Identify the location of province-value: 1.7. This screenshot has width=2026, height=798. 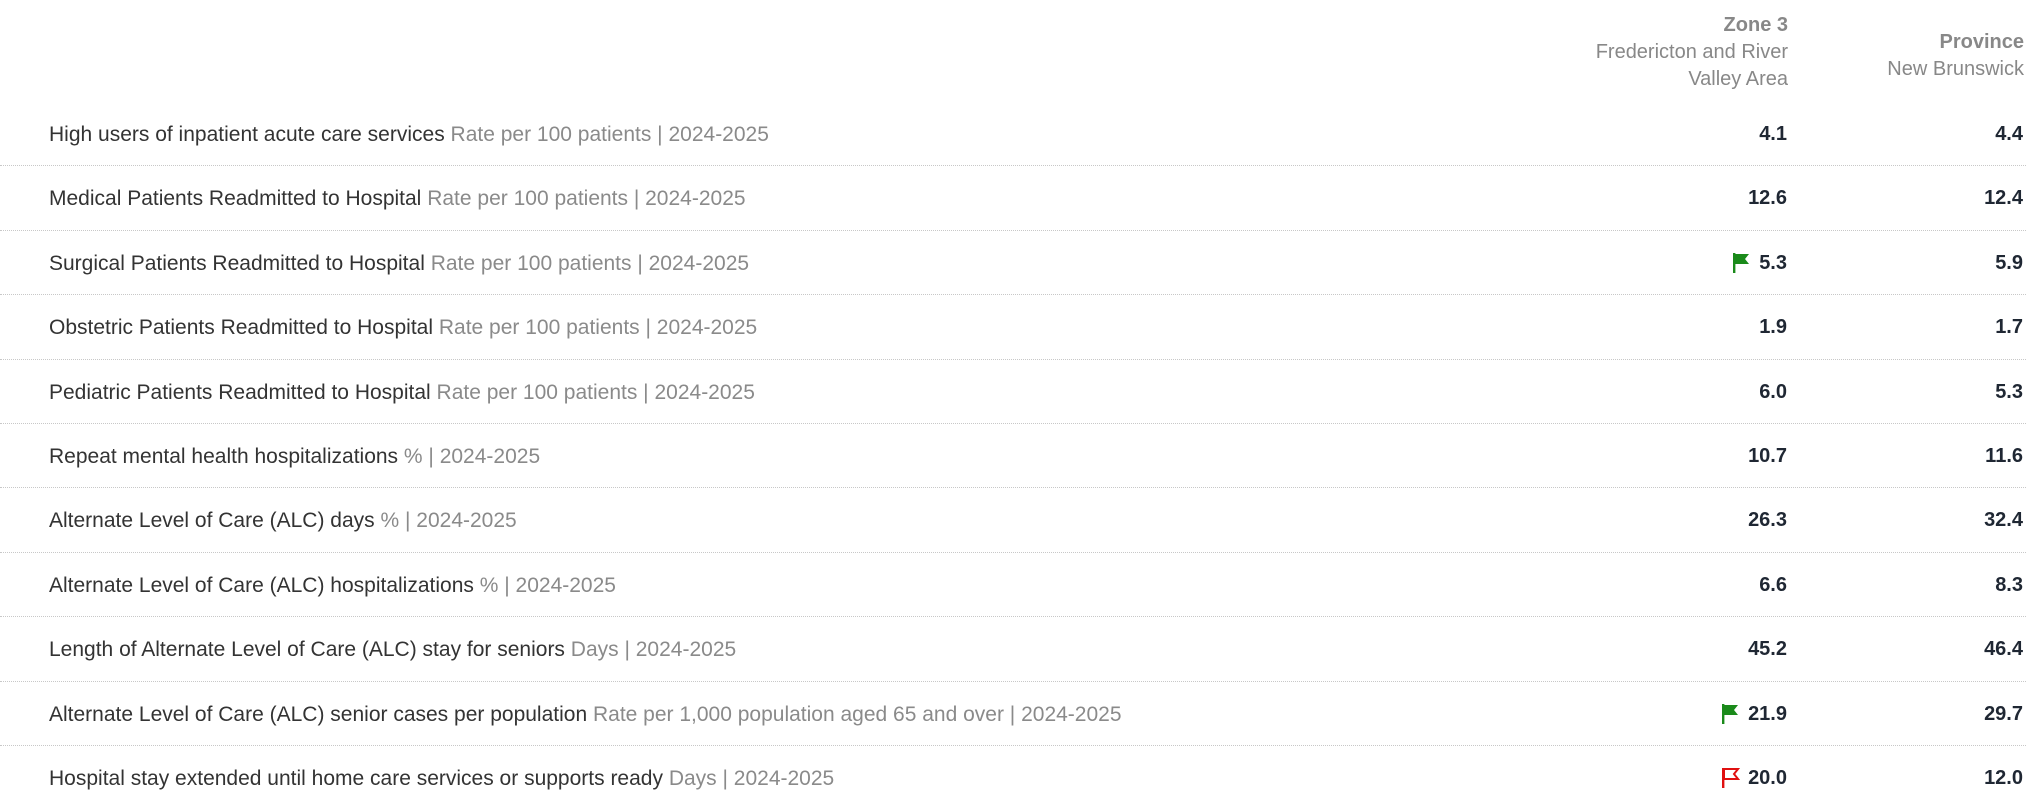
(2009, 327).